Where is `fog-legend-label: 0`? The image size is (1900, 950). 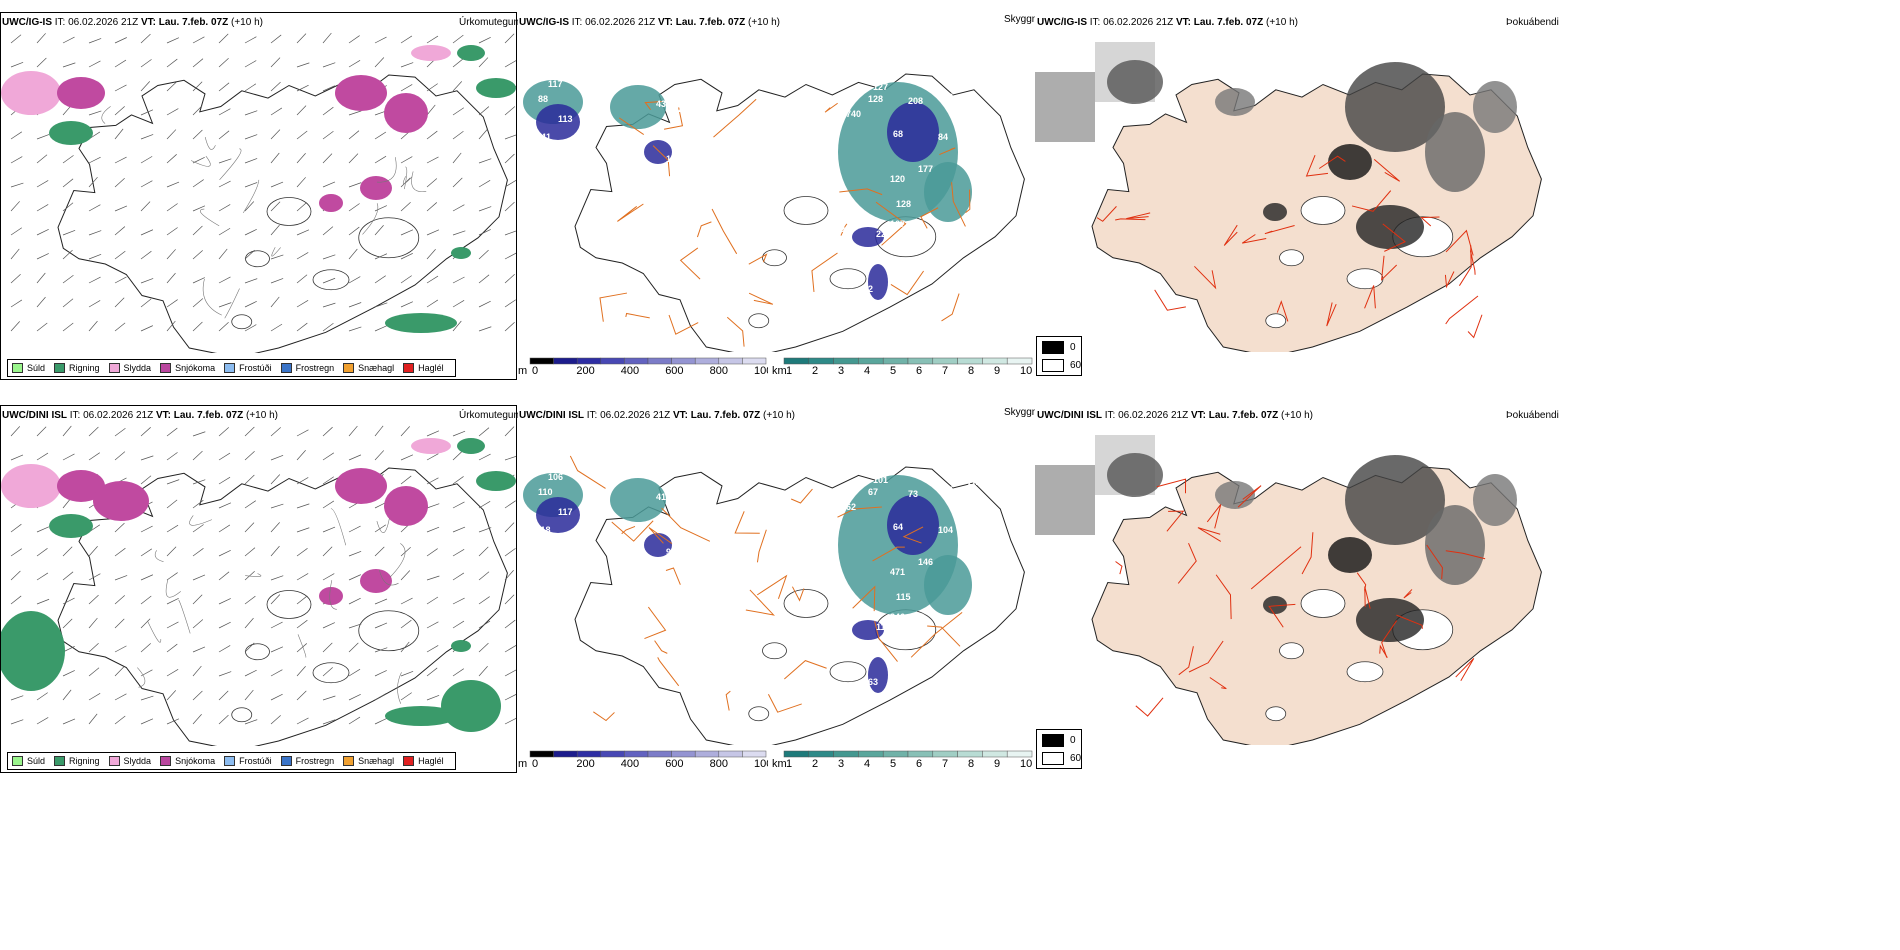
fog-legend-label: 0 is located at coordinates (1073, 347).